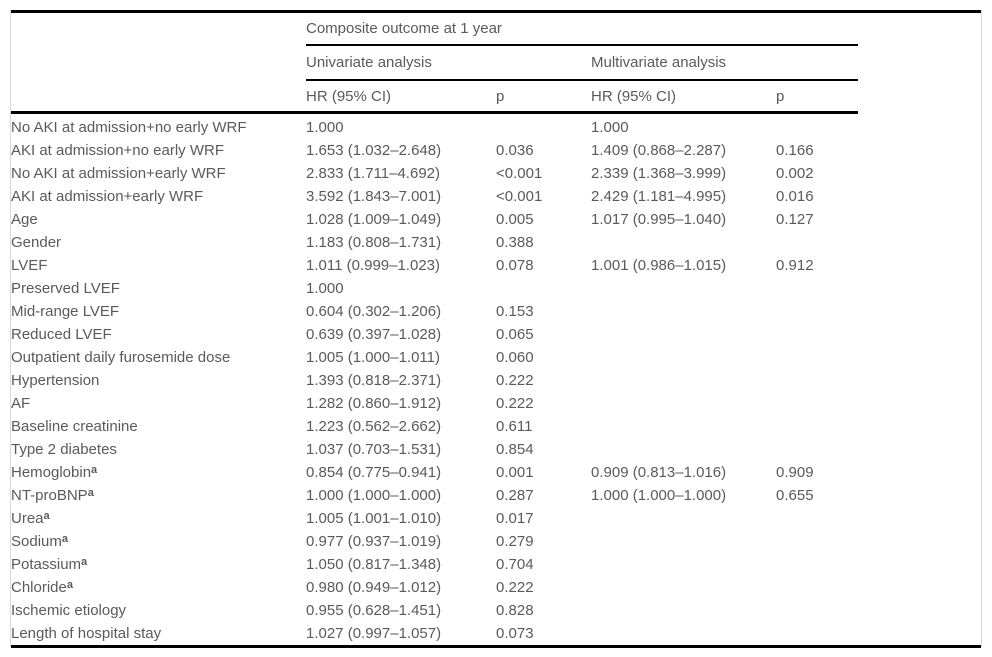 This screenshot has width=992, height=657. I want to click on variable-name: AKI at admission+no early WRF, so click(117, 150).